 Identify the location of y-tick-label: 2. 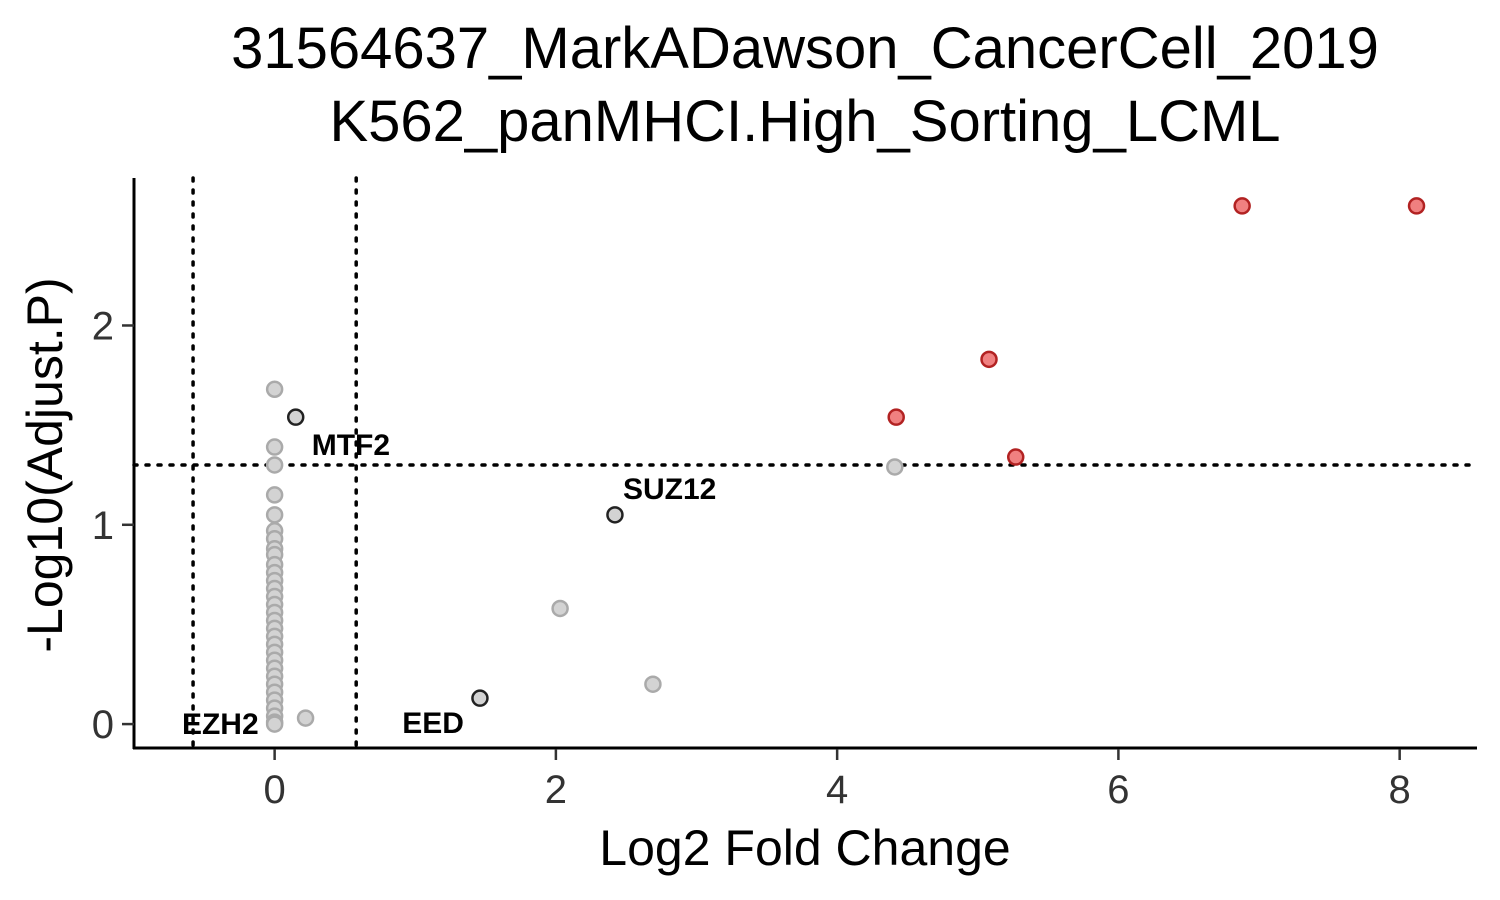
(103, 326).